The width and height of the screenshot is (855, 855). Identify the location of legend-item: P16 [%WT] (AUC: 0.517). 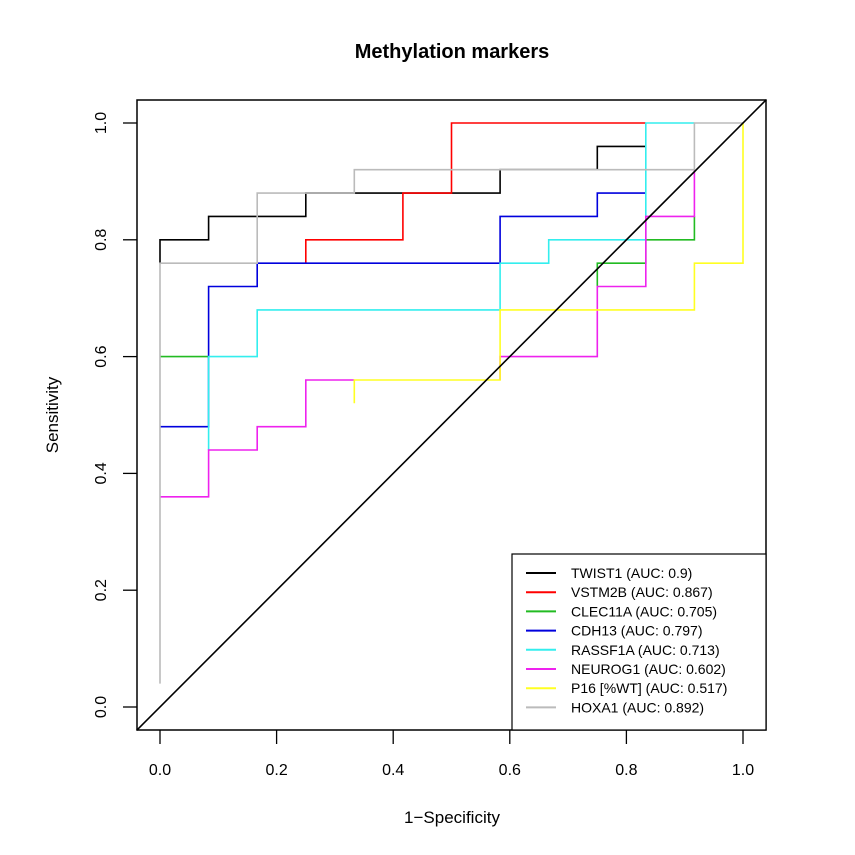
(626, 688).